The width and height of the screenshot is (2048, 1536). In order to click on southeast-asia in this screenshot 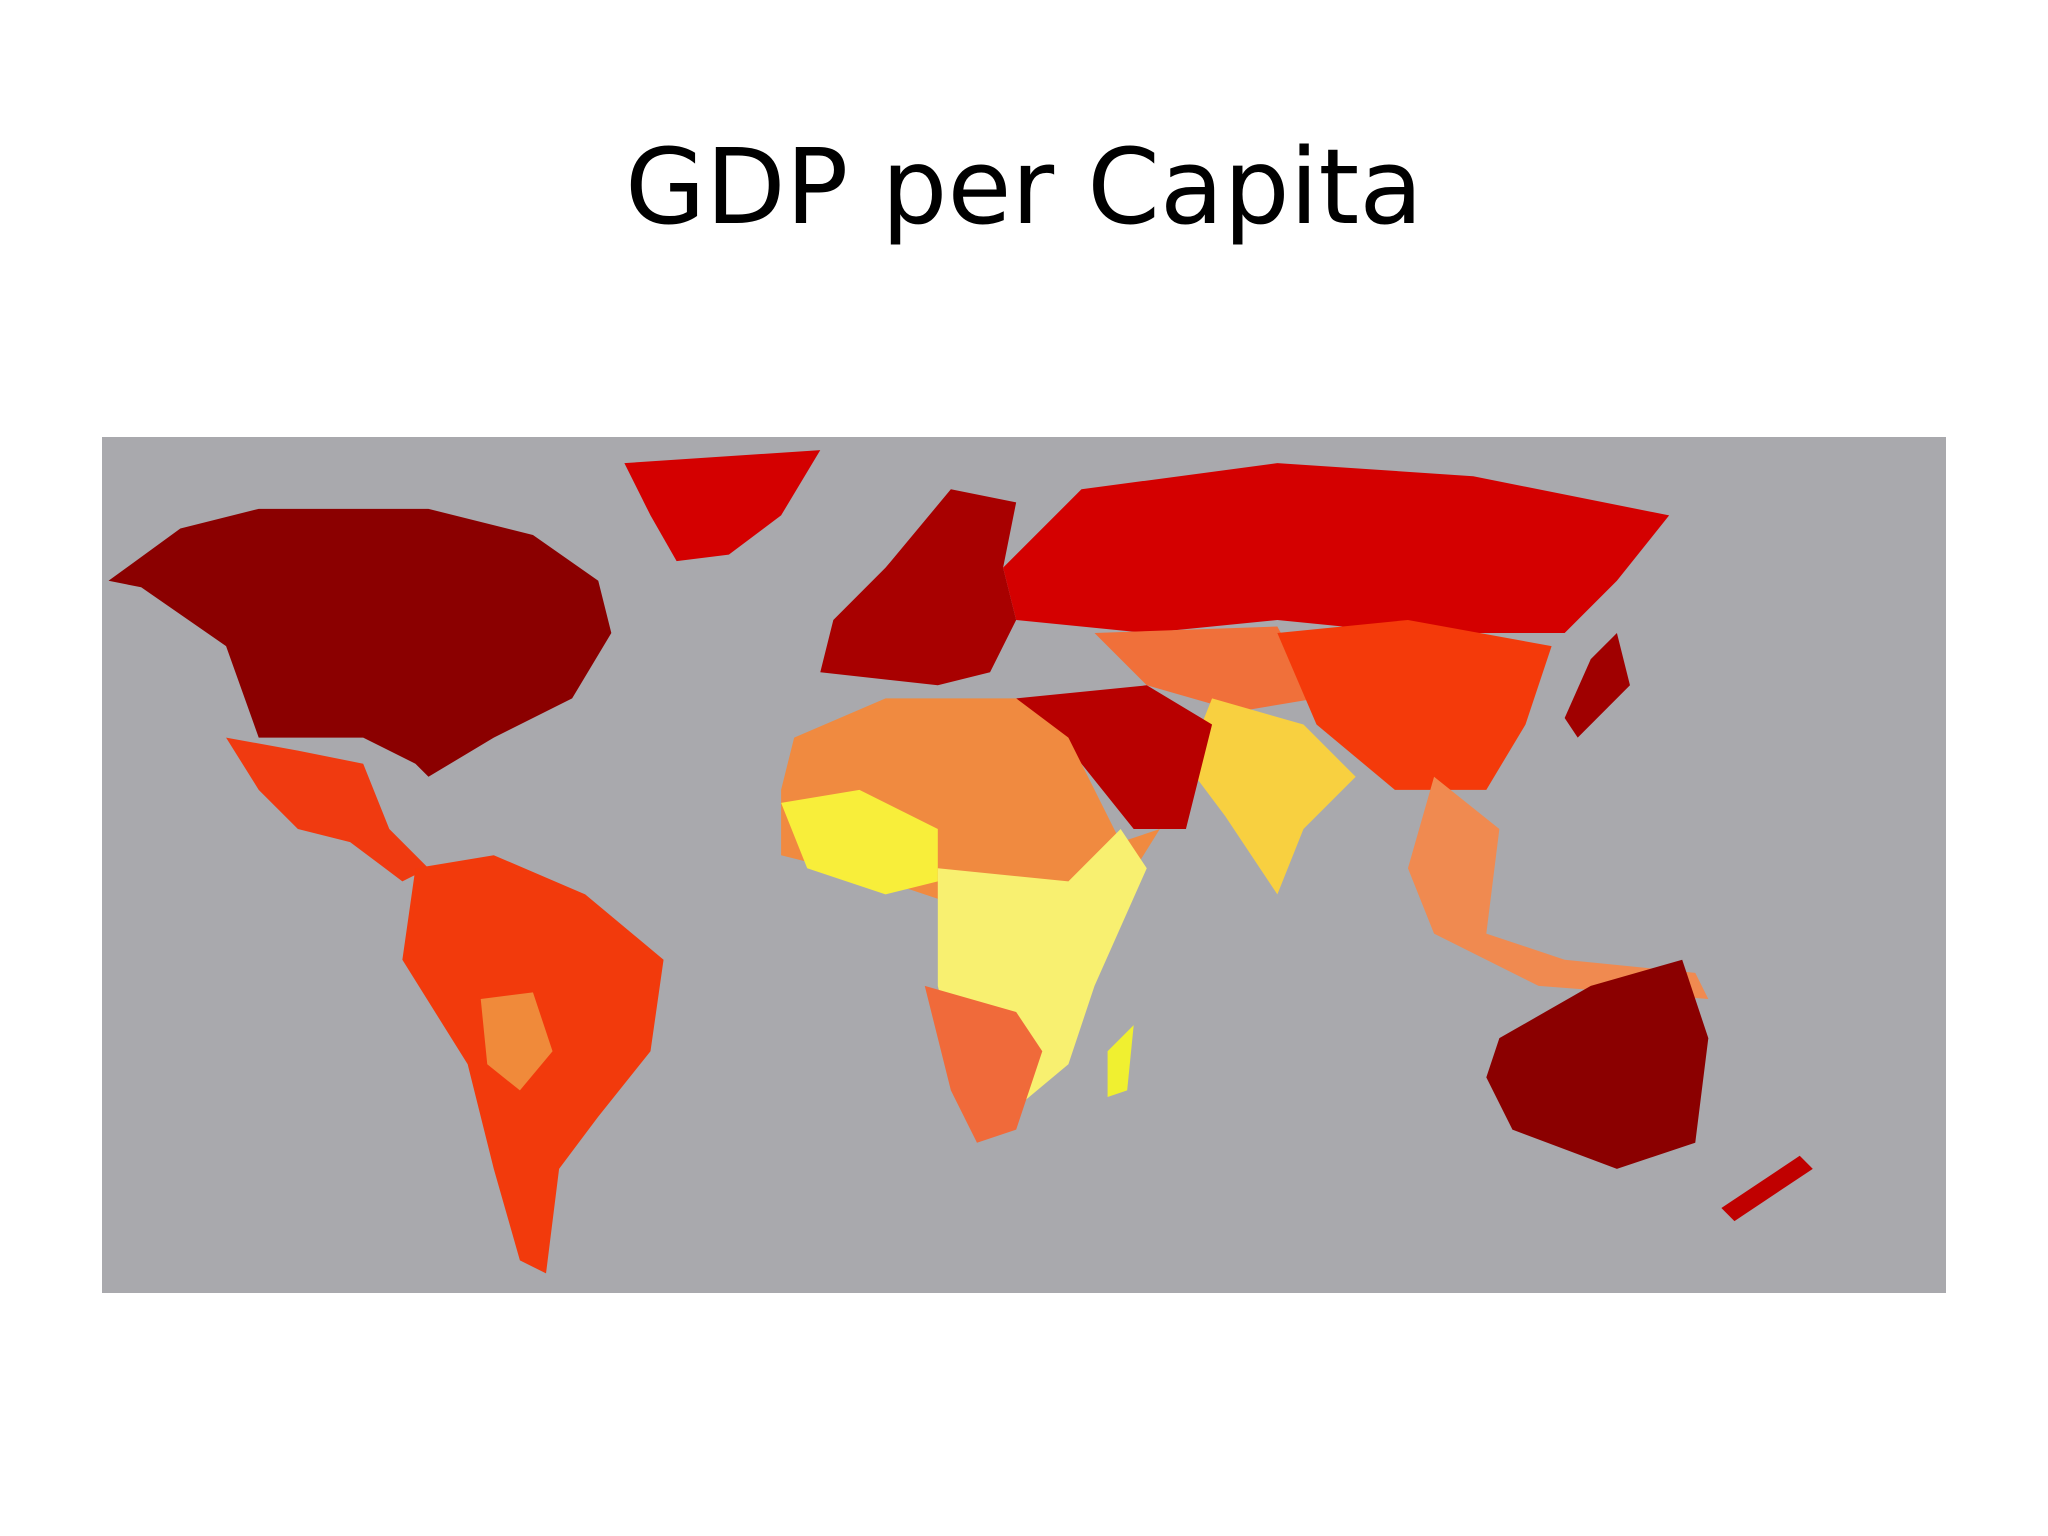, I will do `click(1558, 887)`.